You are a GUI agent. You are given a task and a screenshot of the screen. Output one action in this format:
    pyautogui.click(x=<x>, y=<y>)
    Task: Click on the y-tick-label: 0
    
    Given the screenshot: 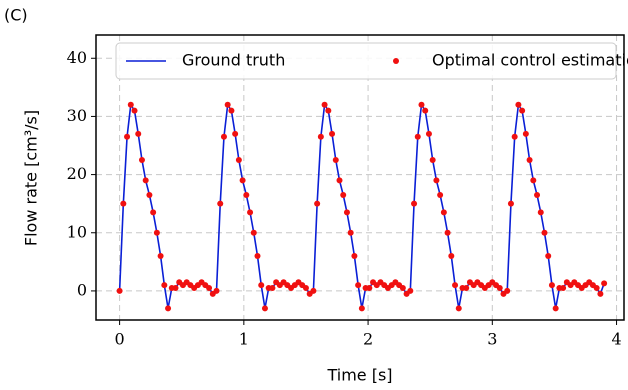 What is the action you would take?
    pyautogui.click(x=82, y=289)
    